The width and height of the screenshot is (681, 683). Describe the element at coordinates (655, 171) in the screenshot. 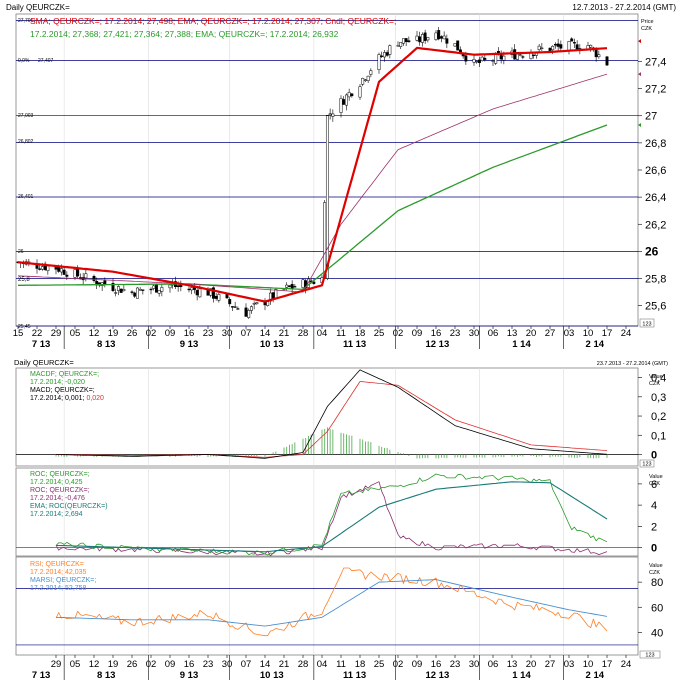

I see `price-y-tick-label: 26,6` at that location.